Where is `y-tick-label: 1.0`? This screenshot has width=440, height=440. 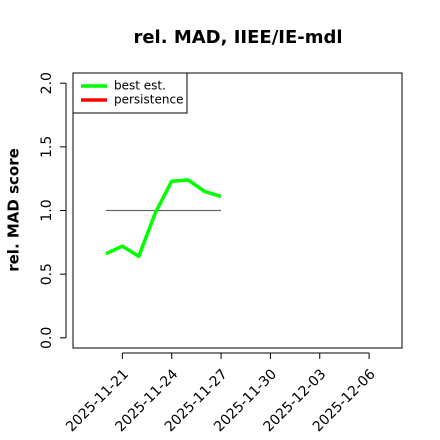
y-tick-label: 1.0 is located at coordinates (47, 210).